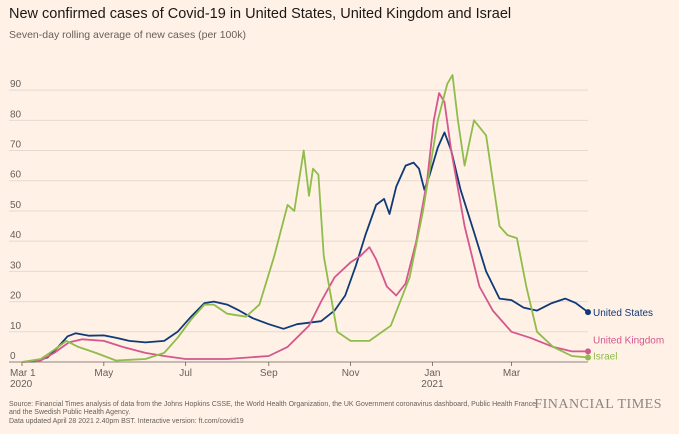 This screenshot has width=679, height=434. What do you see at coordinates (605, 356) in the screenshot?
I see `series-label-israel: Israel` at bounding box center [605, 356].